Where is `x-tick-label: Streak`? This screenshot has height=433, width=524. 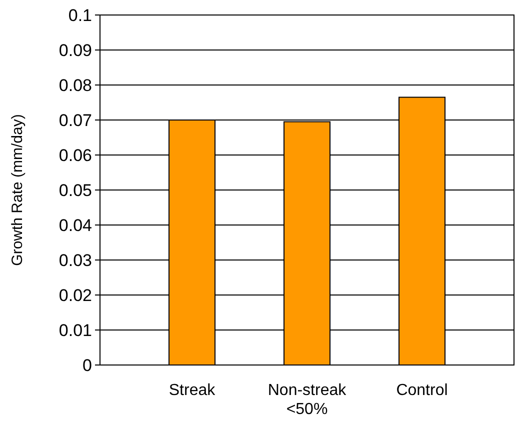
x-tick-label: Streak is located at coordinates (192, 390).